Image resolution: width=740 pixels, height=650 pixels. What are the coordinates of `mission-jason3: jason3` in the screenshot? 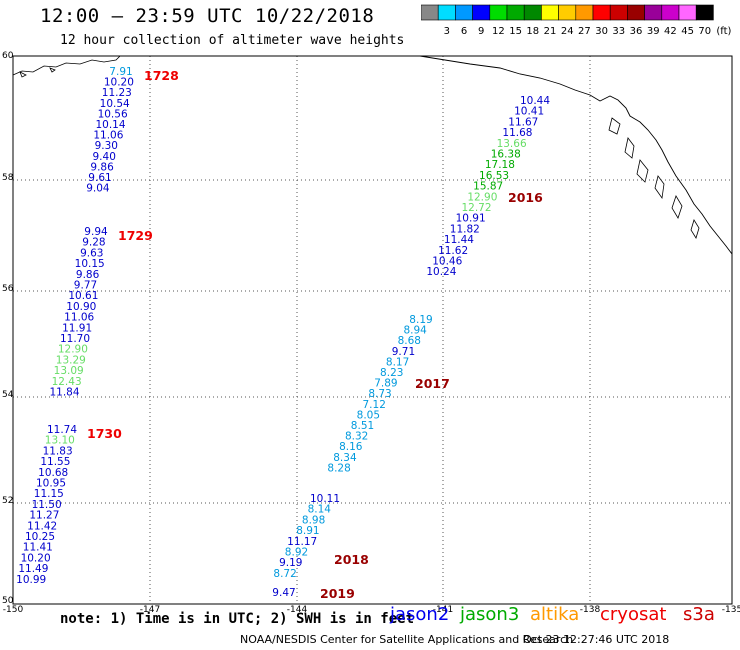 It's located at (490, 614).